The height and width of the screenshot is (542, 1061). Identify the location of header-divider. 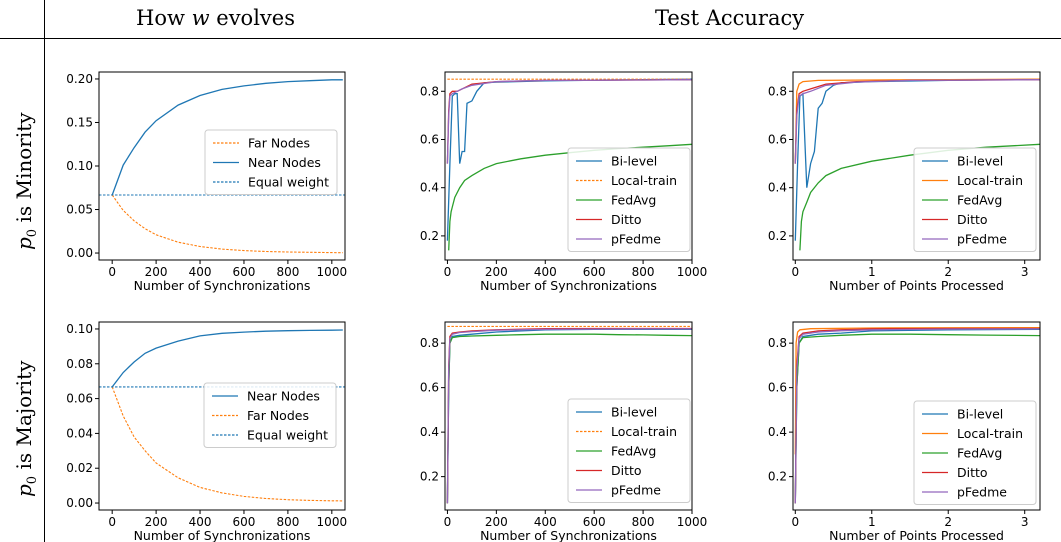
(530, 38).